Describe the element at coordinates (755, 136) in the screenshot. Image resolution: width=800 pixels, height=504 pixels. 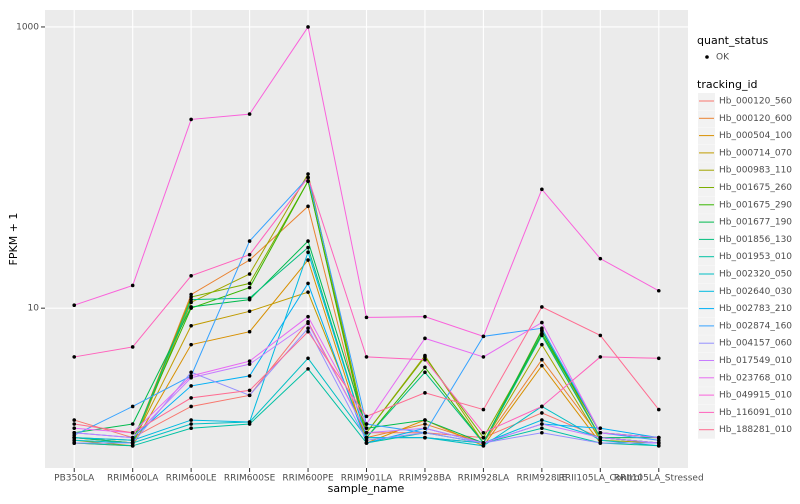
I see `legend-label: Hb_000504_100` at that location.